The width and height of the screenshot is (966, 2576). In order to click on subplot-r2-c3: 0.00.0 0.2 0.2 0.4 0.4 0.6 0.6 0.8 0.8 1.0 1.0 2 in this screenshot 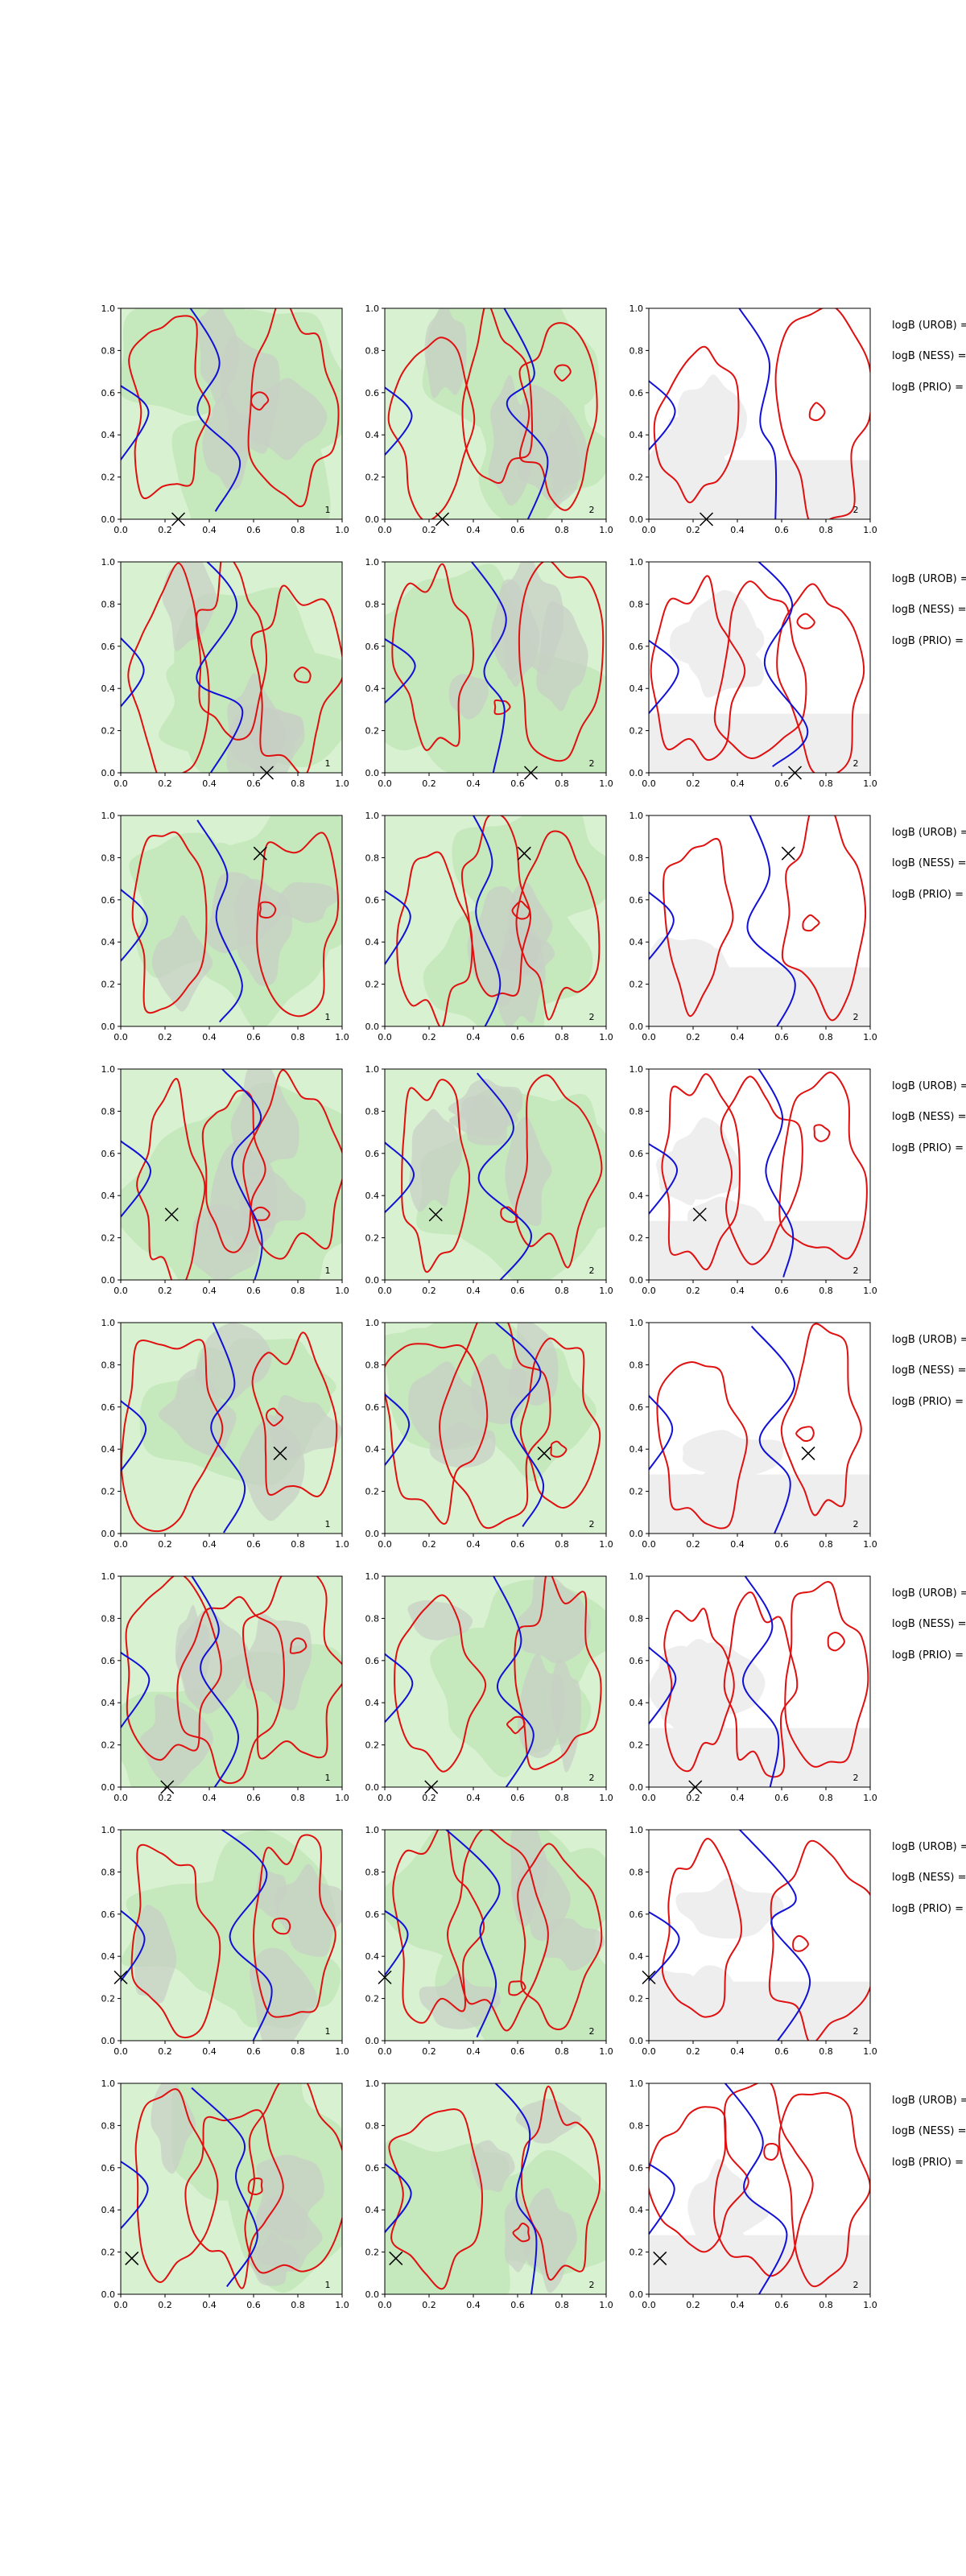, I will do `click(753, 673)`.